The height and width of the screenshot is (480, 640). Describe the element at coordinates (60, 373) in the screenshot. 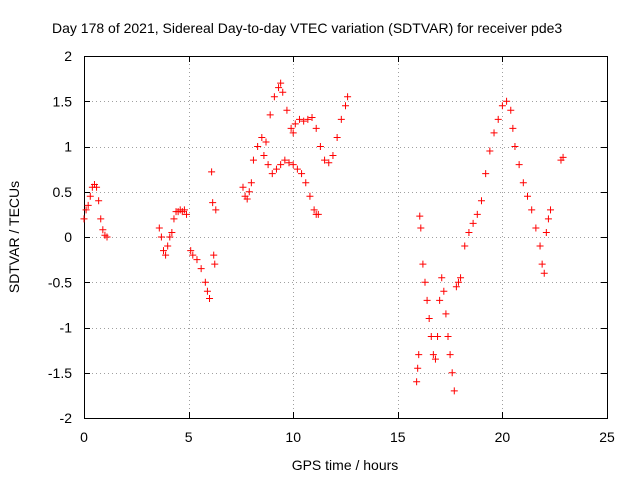

I see `y-tick-label: -1.5` at that location.